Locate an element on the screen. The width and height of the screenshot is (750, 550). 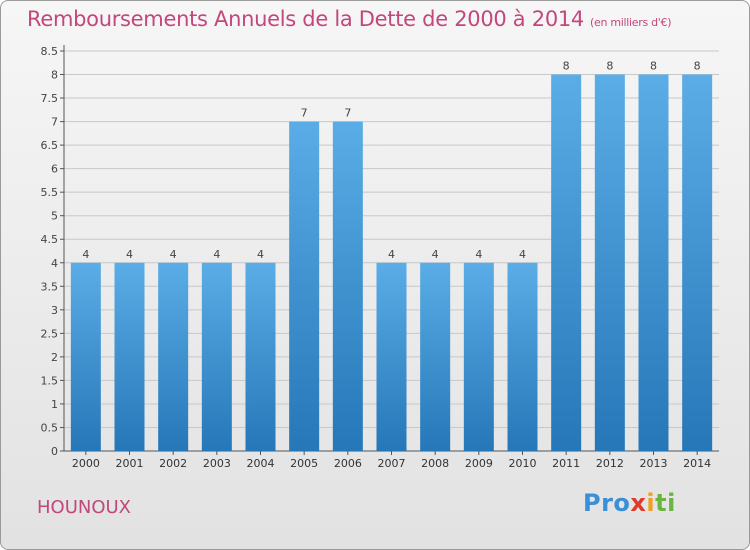
y-tick-label: 4.5 is located at coordinates (50, 239).